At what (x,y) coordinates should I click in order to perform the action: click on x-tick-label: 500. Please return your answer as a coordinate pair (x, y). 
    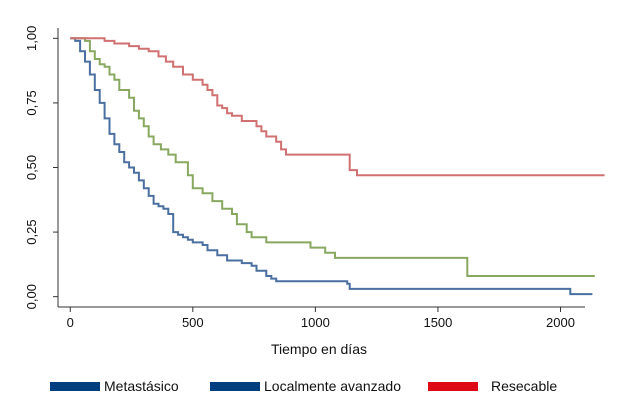
    Looking at the image, I should click on (193, 322).